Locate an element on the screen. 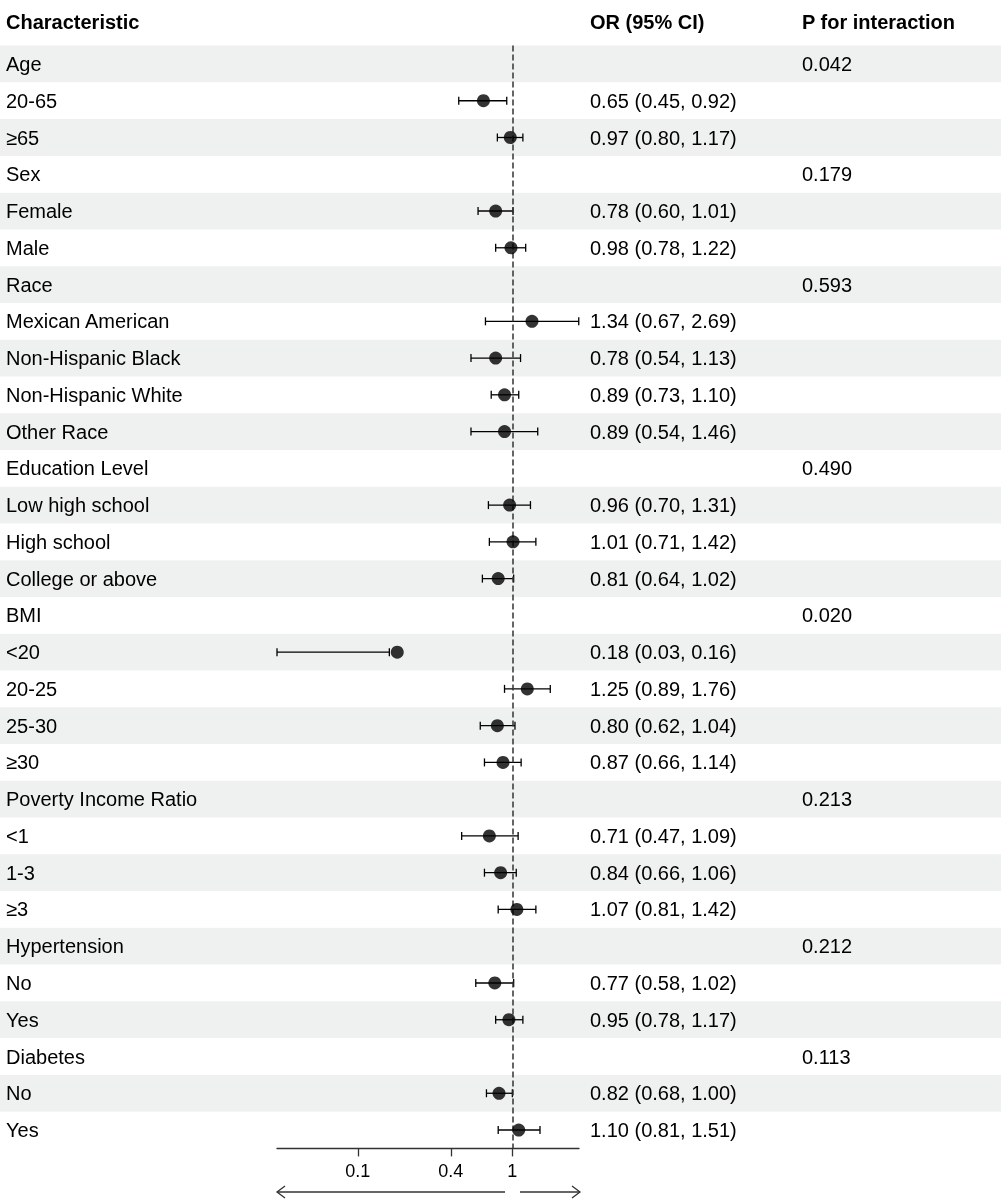  y-tick-label: High school is located at coordinates (58, 541).